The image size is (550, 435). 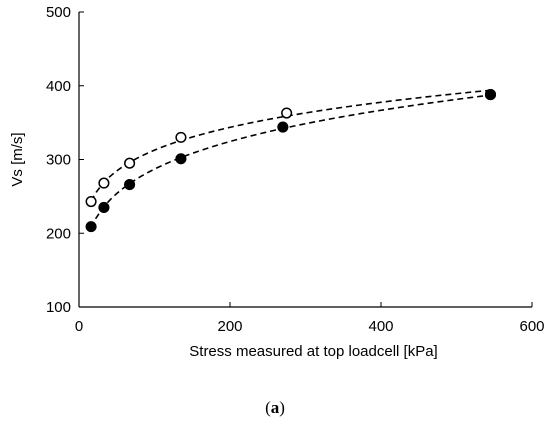 I want to click on x-tick-label: 0, so click(x=79, y=326).